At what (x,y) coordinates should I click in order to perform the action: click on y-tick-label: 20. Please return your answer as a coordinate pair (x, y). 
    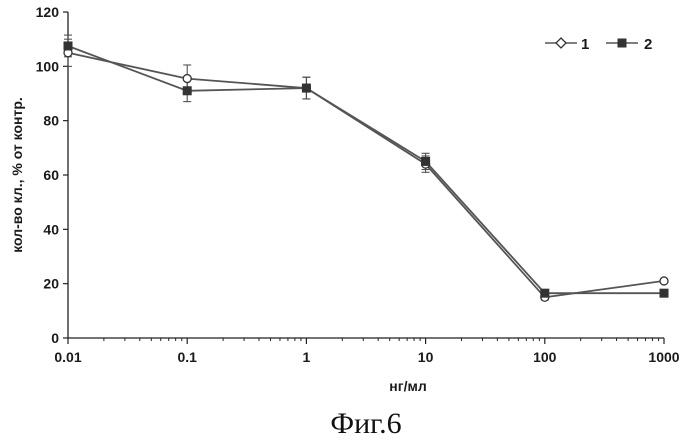
    Looking at the image, I should click on (51, 284).